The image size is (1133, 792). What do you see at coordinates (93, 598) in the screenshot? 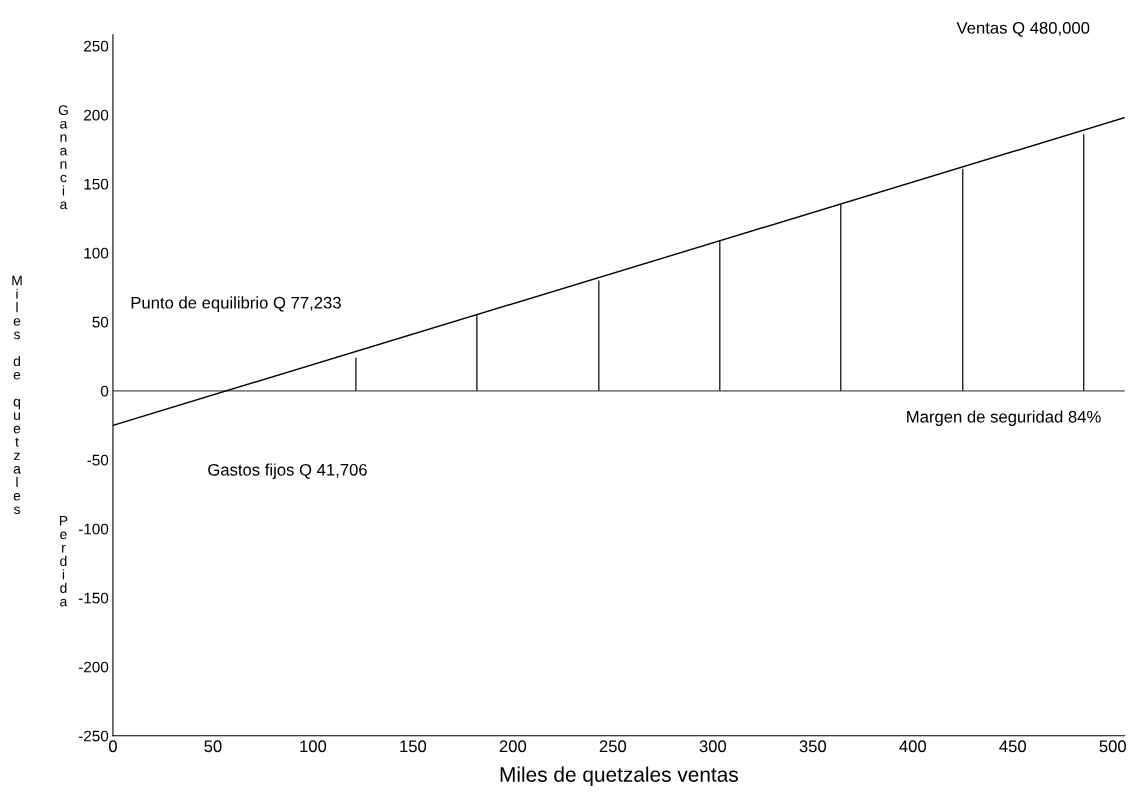
I see `y-tick-label: -150` at bounding box center [93, 598].